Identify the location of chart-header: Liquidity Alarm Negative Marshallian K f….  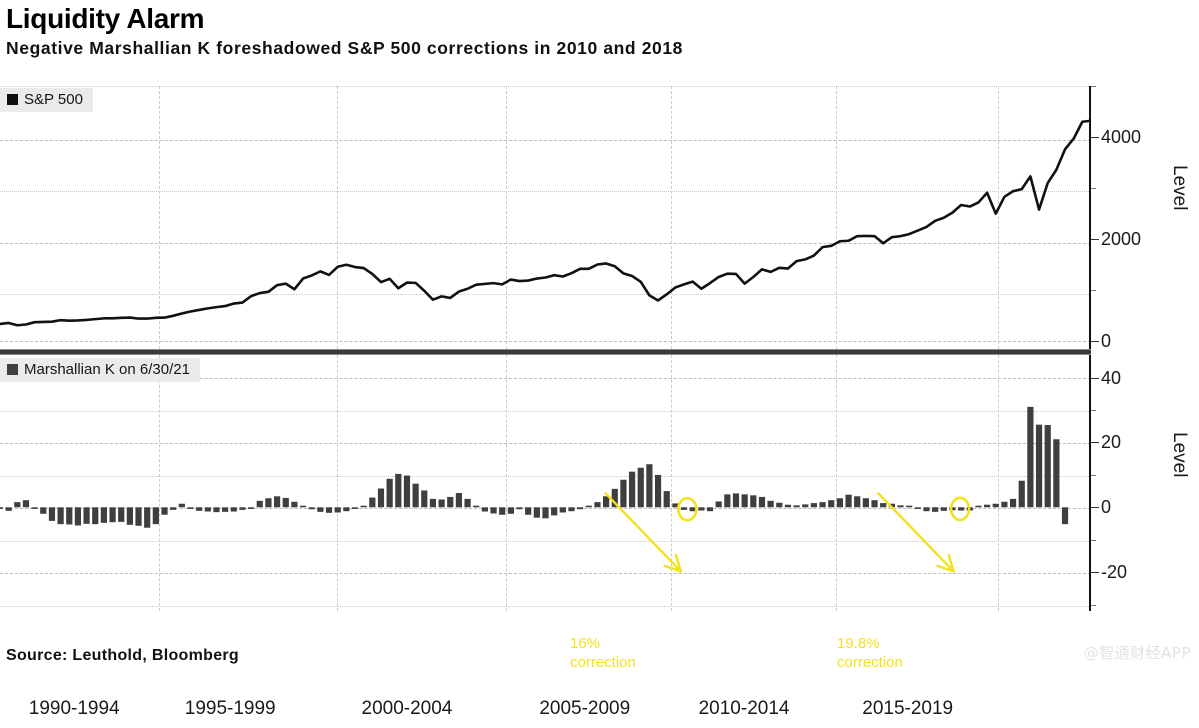
(566, 30).